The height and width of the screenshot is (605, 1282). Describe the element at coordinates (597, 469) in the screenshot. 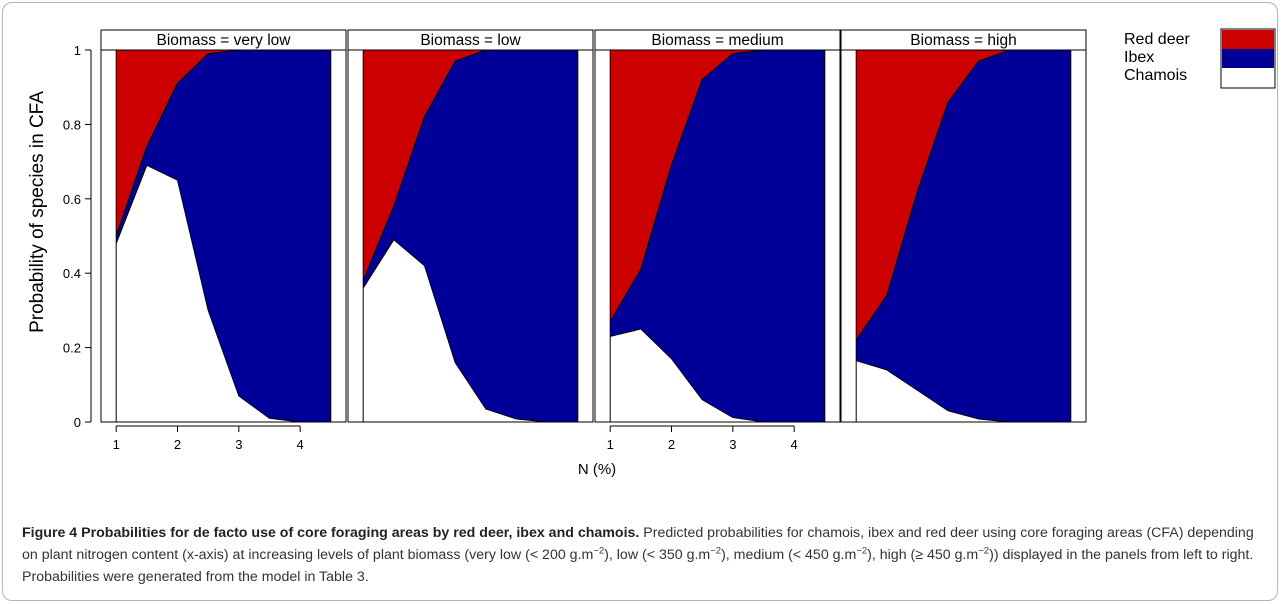

I see `x-axis-title: N (%)` at that location.